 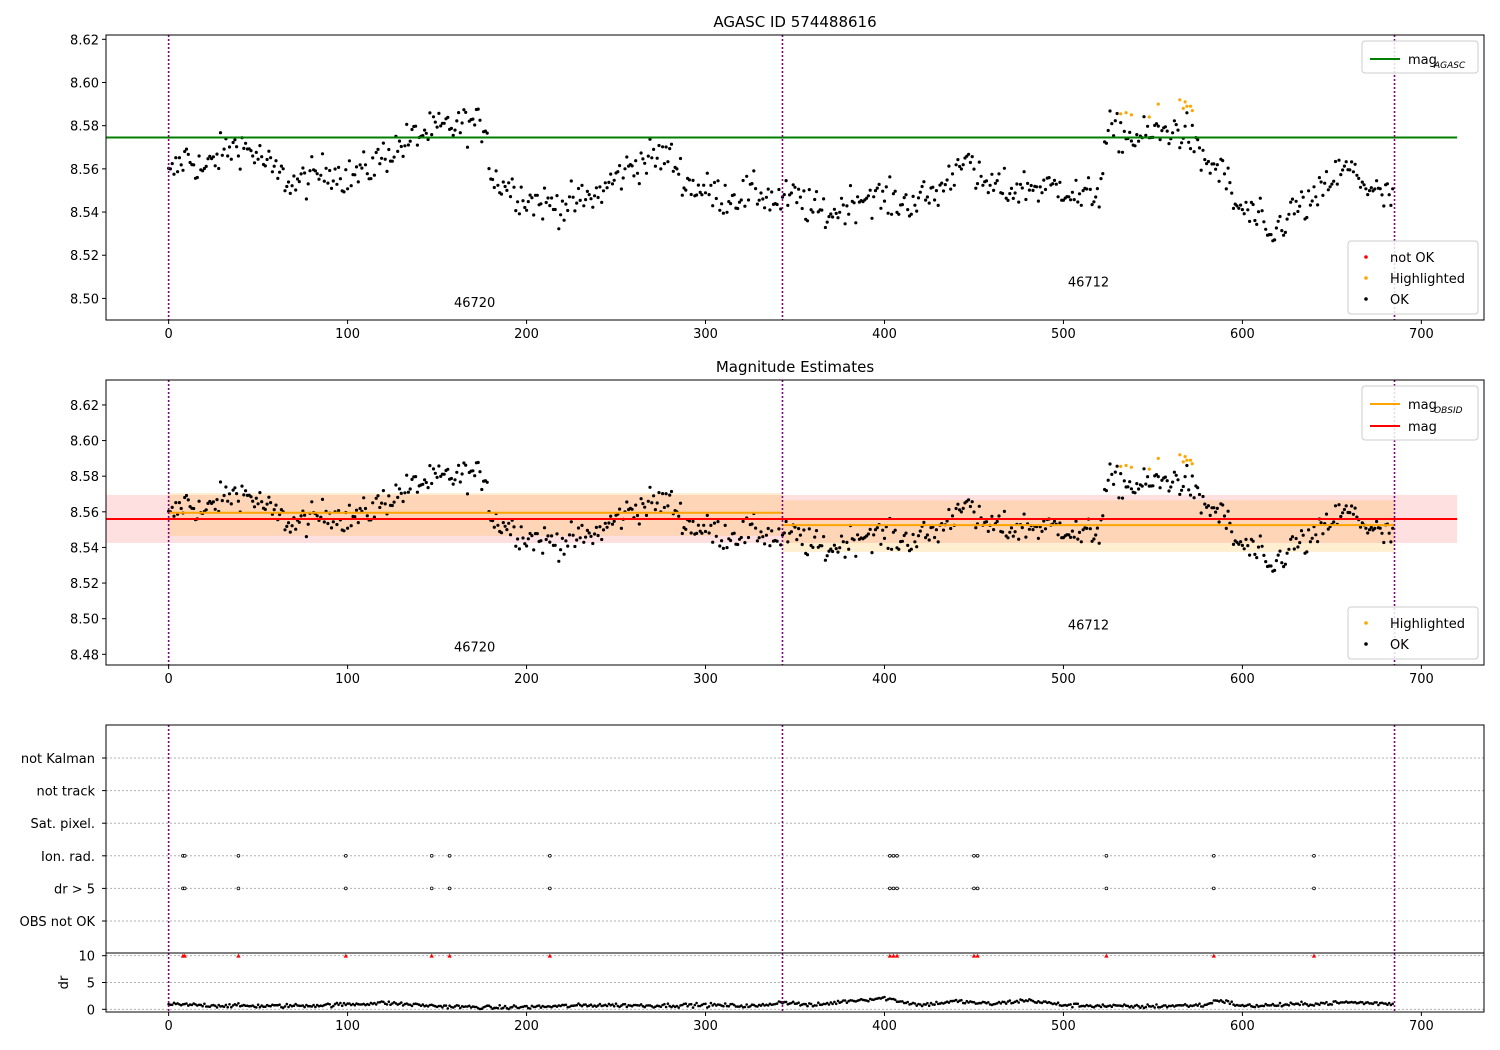 I want to click on x-tick-label: 500, so click(x=1063, y=334).